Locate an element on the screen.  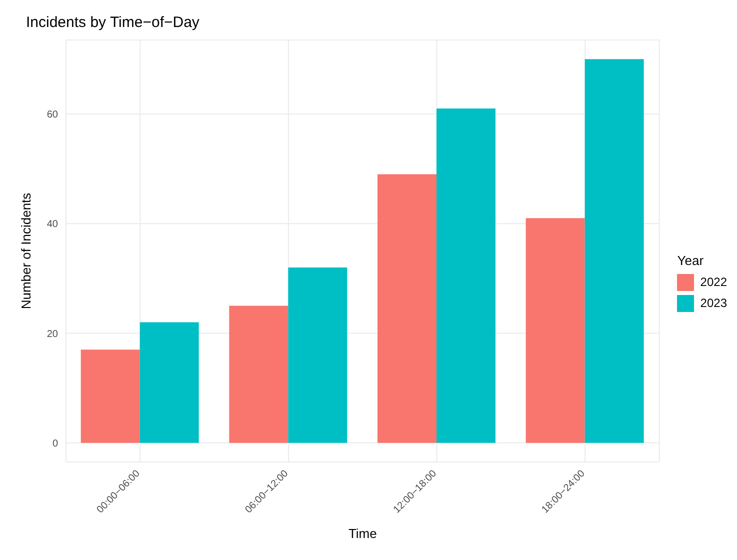
y-tick-label: 0 is located at coordinates (55, 444).